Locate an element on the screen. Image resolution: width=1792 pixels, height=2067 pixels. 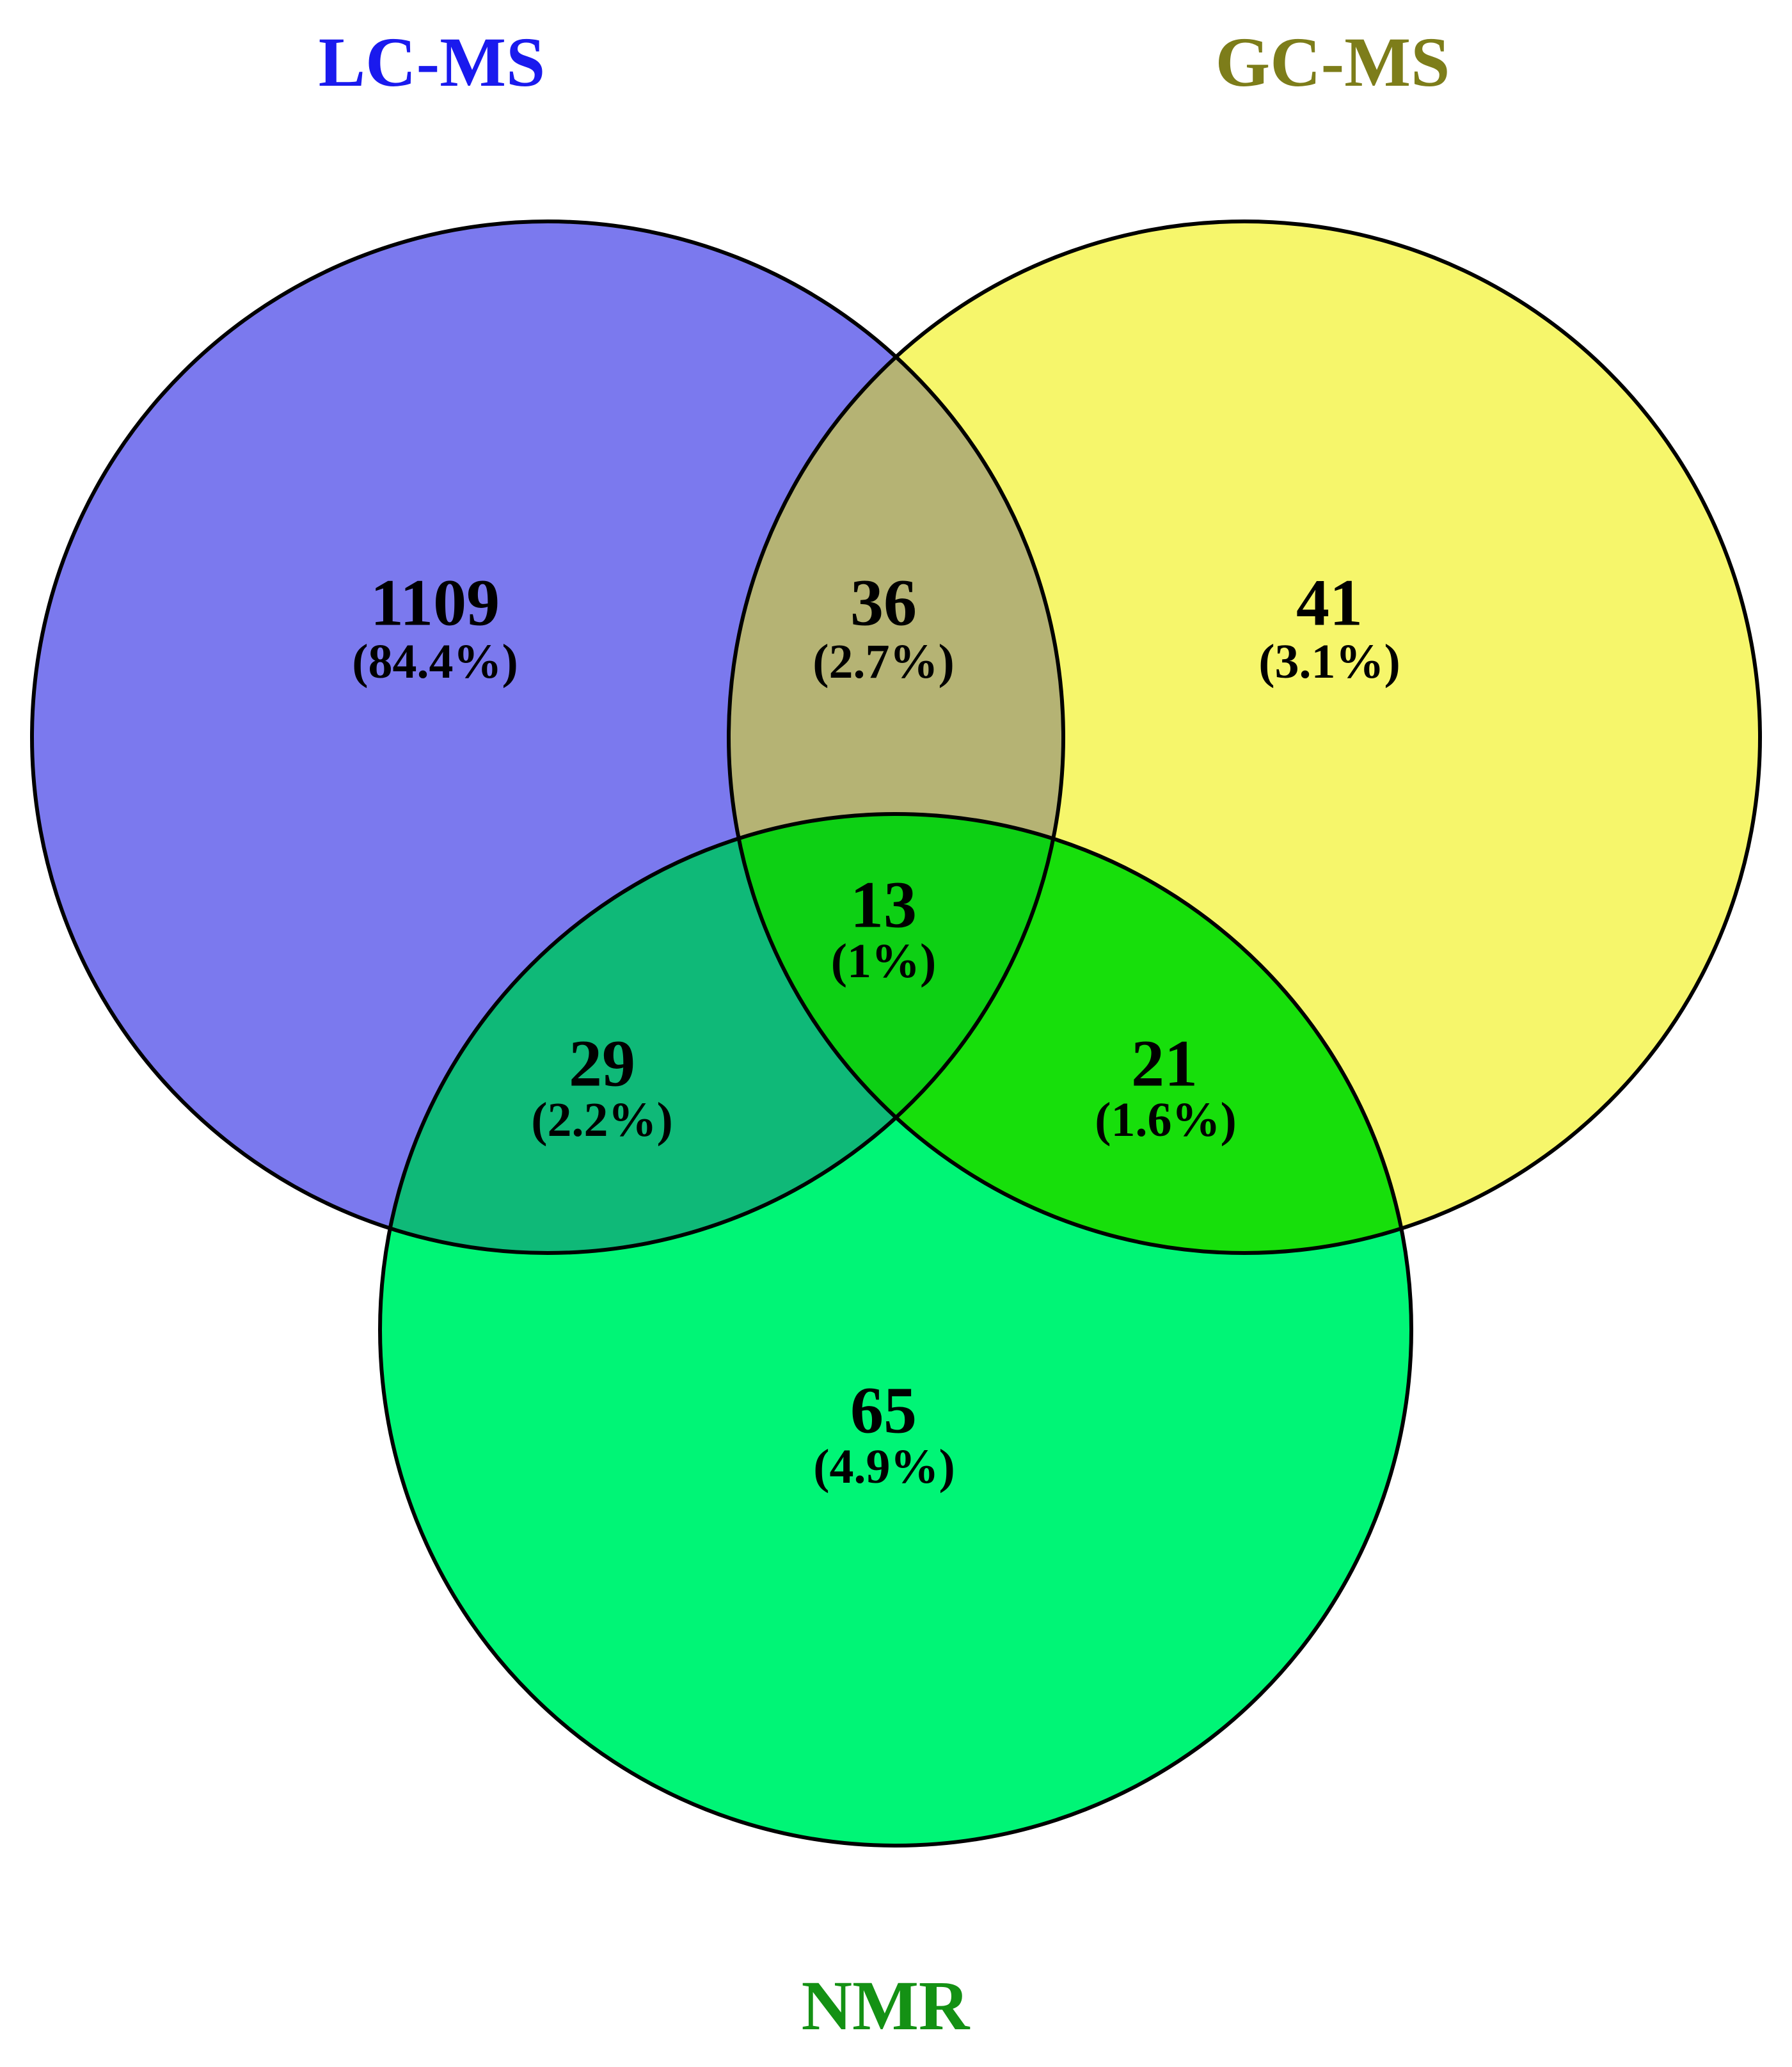
lc-nmr-pct: (2.2%) is located at coordinates (602, 1120).